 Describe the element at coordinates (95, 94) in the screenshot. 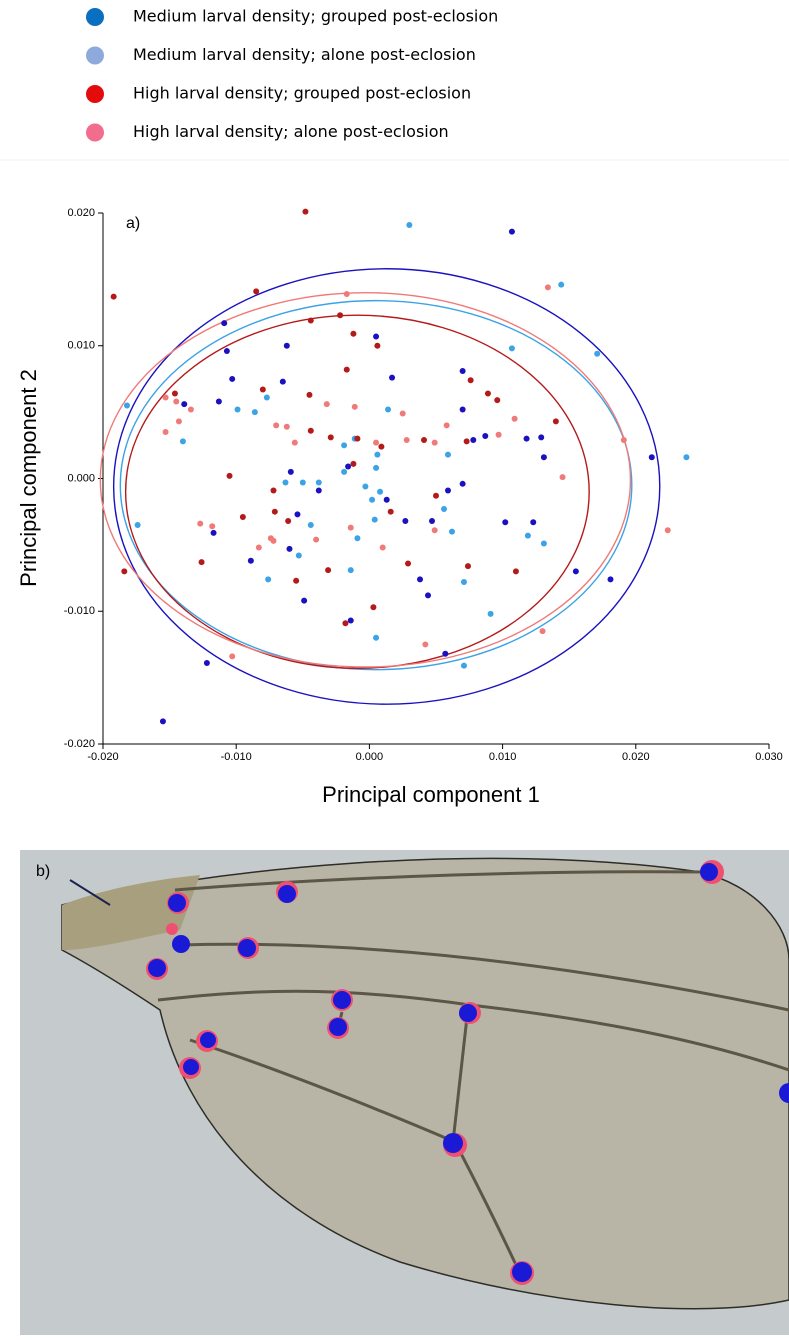

I see `legend-marker` at that location.